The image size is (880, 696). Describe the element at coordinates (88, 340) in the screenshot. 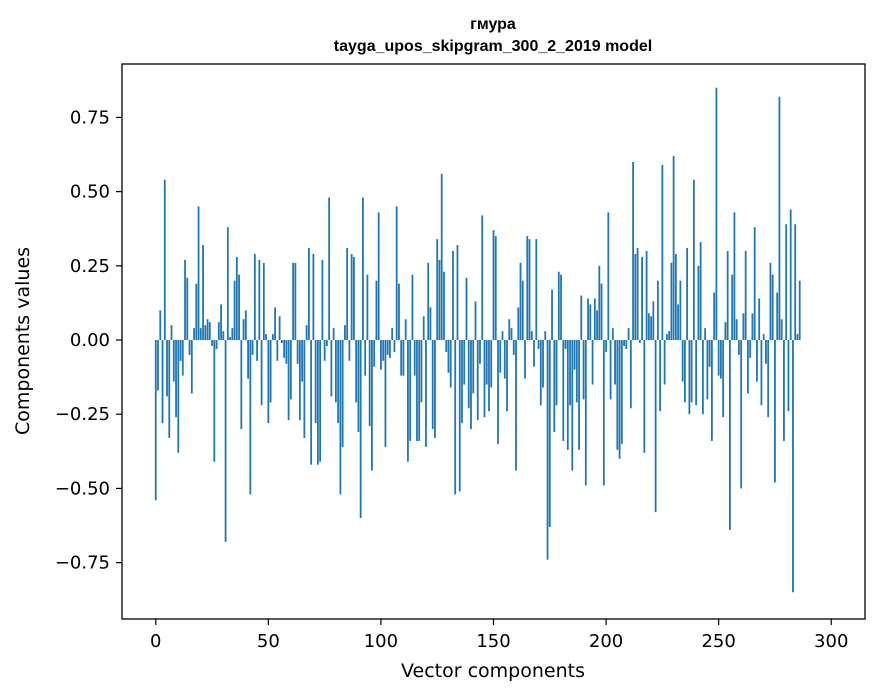

I see `y-axis-ticks: 0.75 0.50 0.25 0.00 −0.25 −0.50 −0.75` at that location.